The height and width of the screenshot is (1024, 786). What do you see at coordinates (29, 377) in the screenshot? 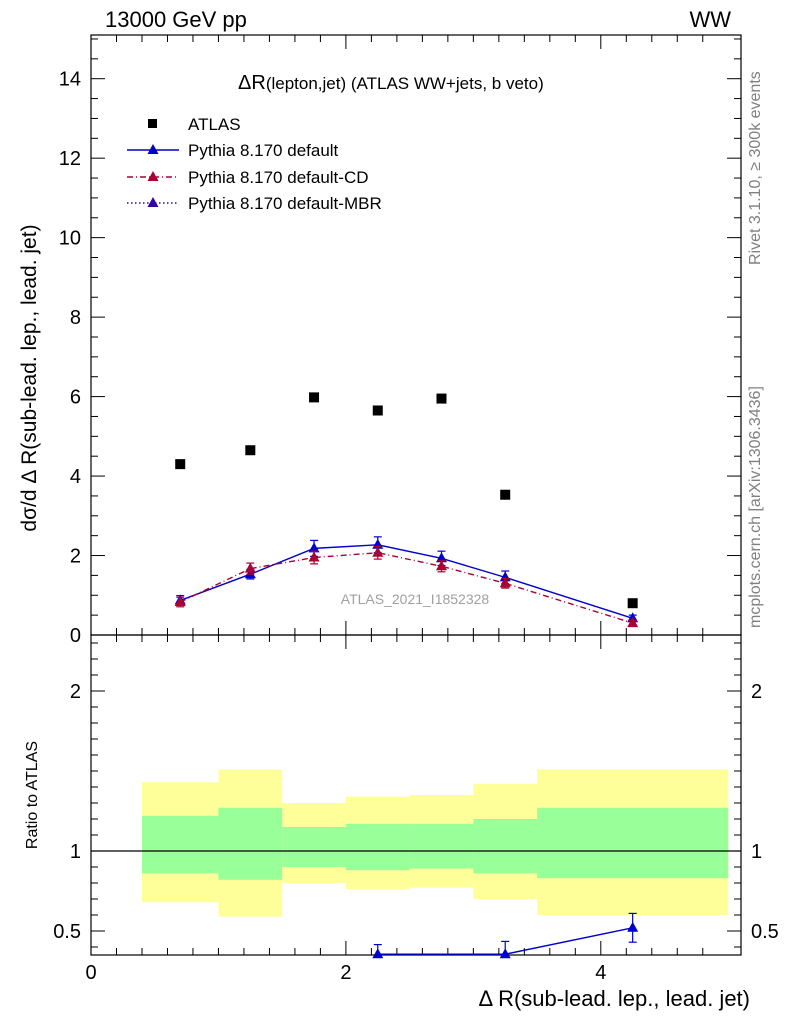
I see `main-ylabel: dσ/d Δ R(sub-lead. lep., lead. jet)` at bounding box center [29, 377].